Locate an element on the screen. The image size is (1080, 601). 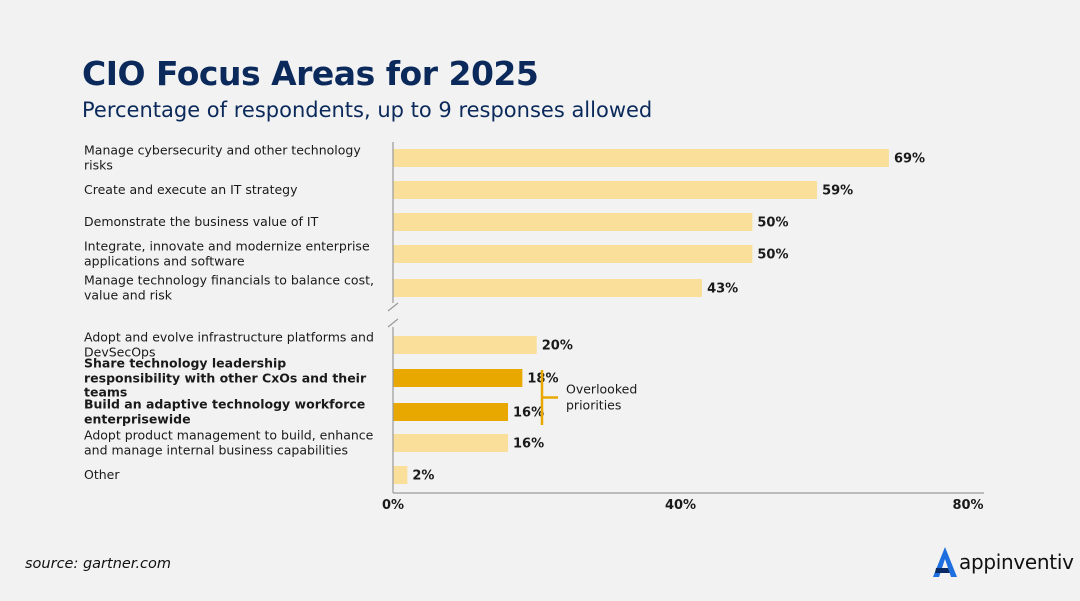
chart-title: CIO Focus Areas for 2025 is located at coordinates (310, 73).